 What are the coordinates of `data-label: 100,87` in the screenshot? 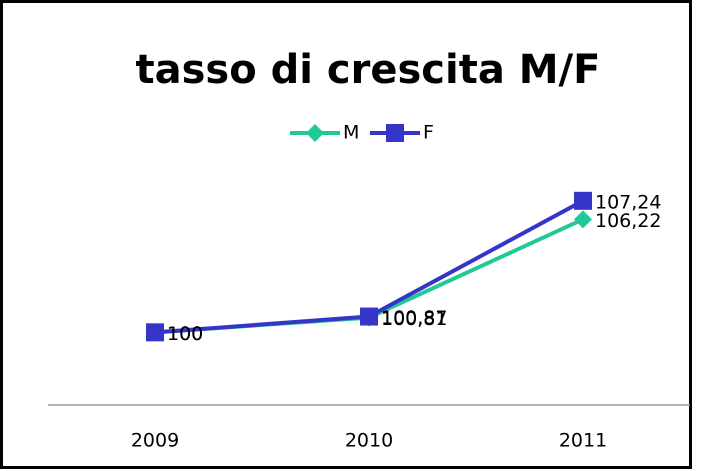 It's located at (414, 318).